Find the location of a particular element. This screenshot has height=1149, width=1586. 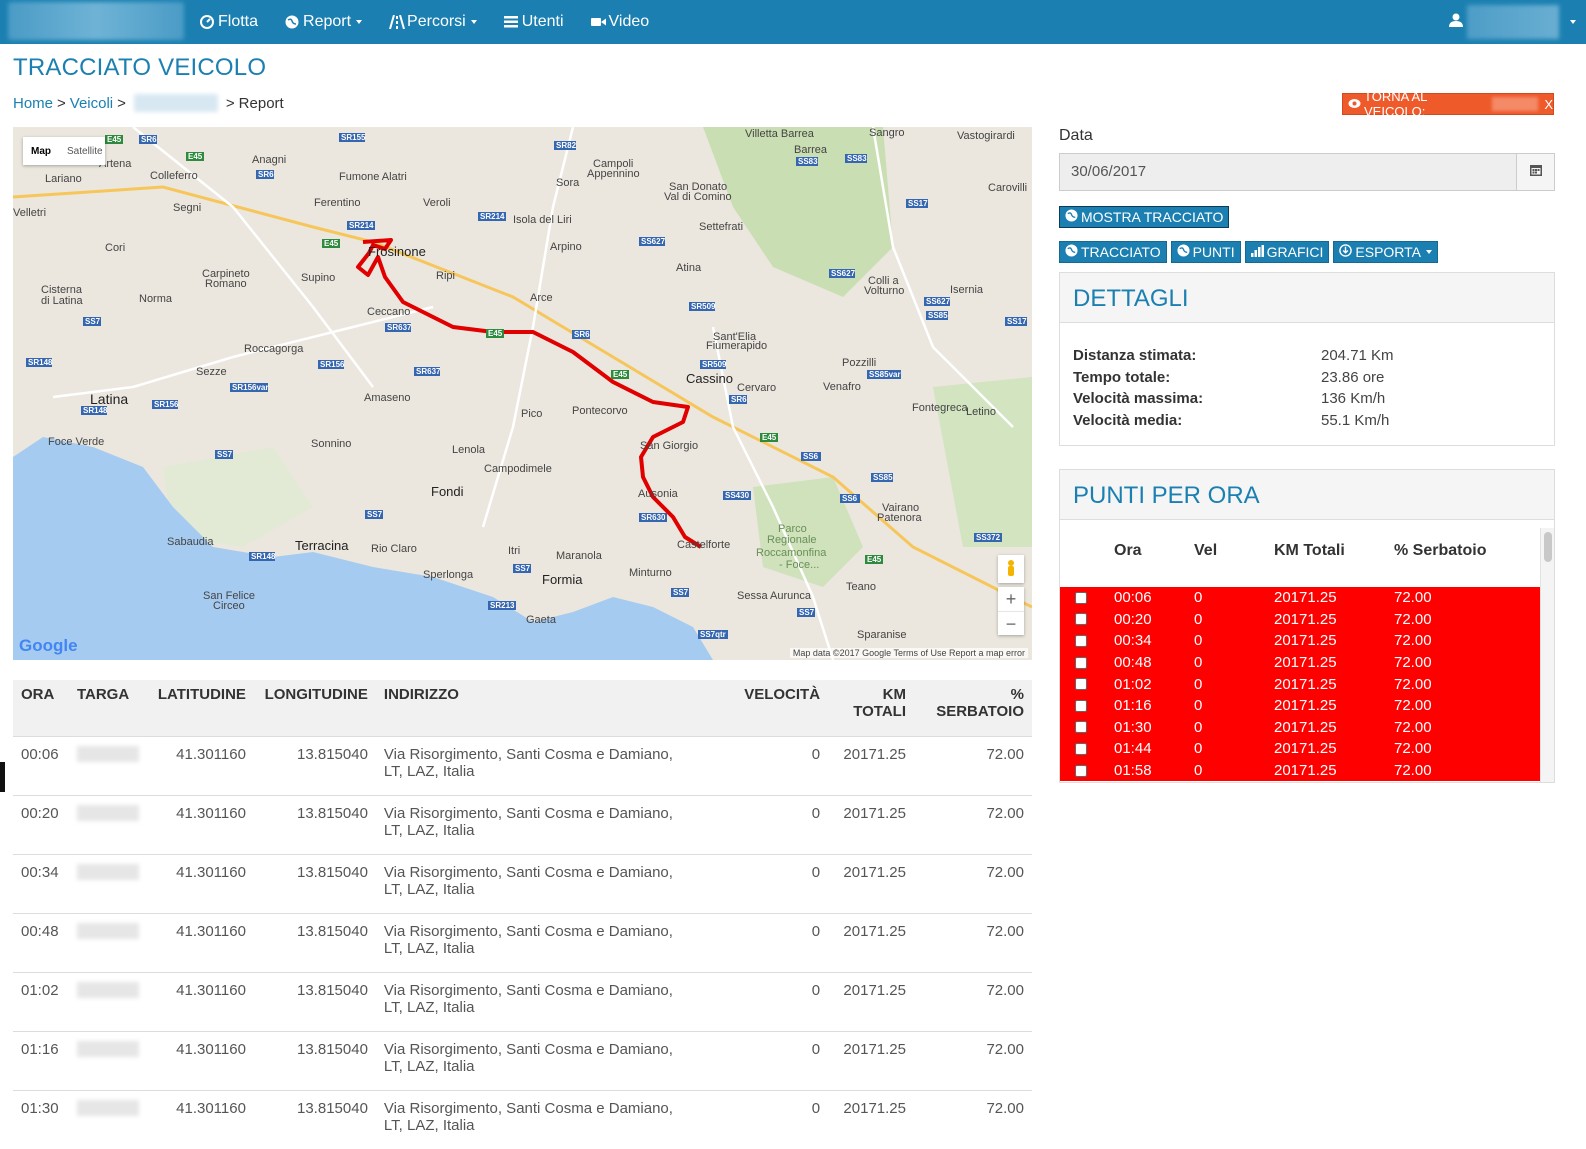

user-menu is located at coordinates (1512, 22).